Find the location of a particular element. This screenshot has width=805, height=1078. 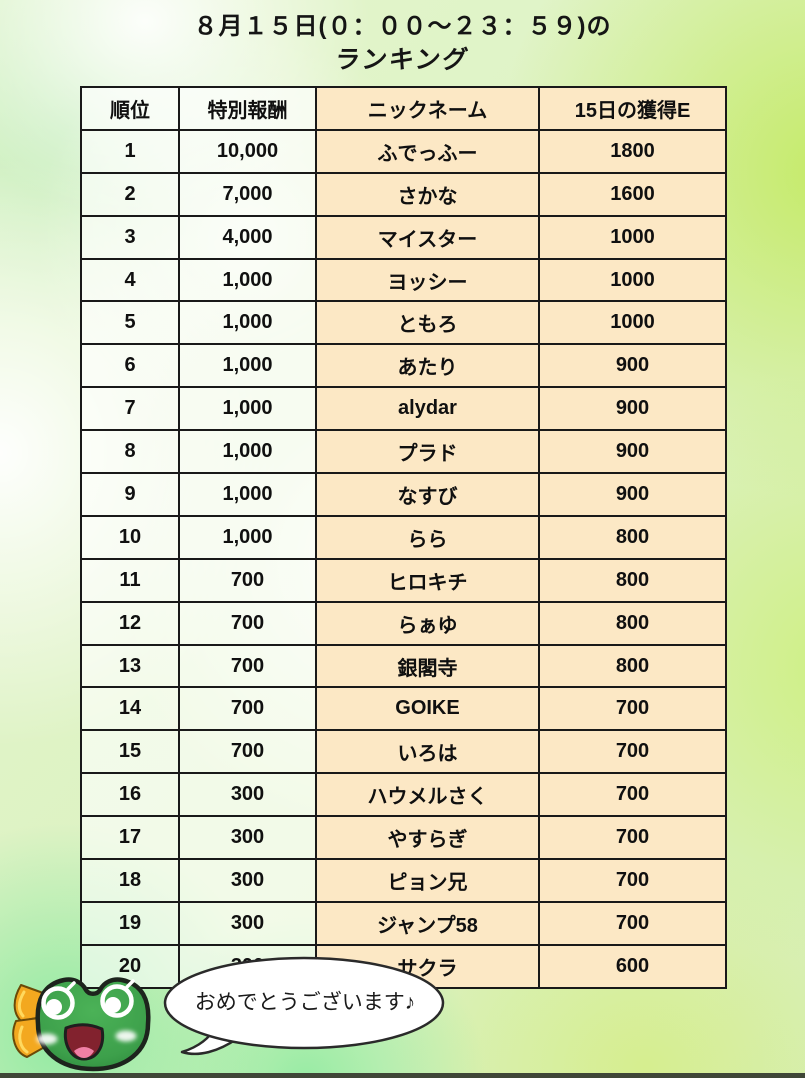

rank-cell: 3 is located at coordinates (130, 237).